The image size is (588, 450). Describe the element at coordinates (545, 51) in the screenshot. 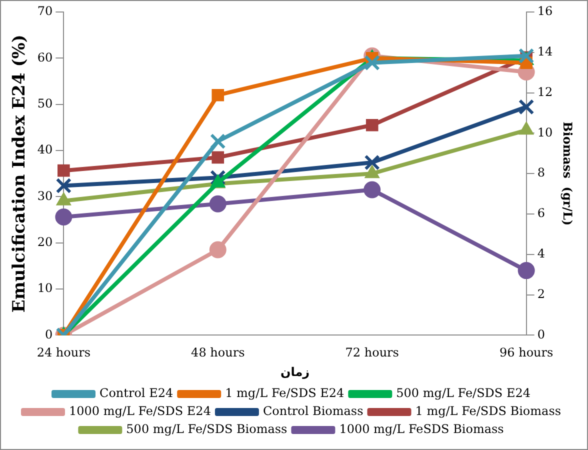

I see `y2-tick-label: 14` at that location.